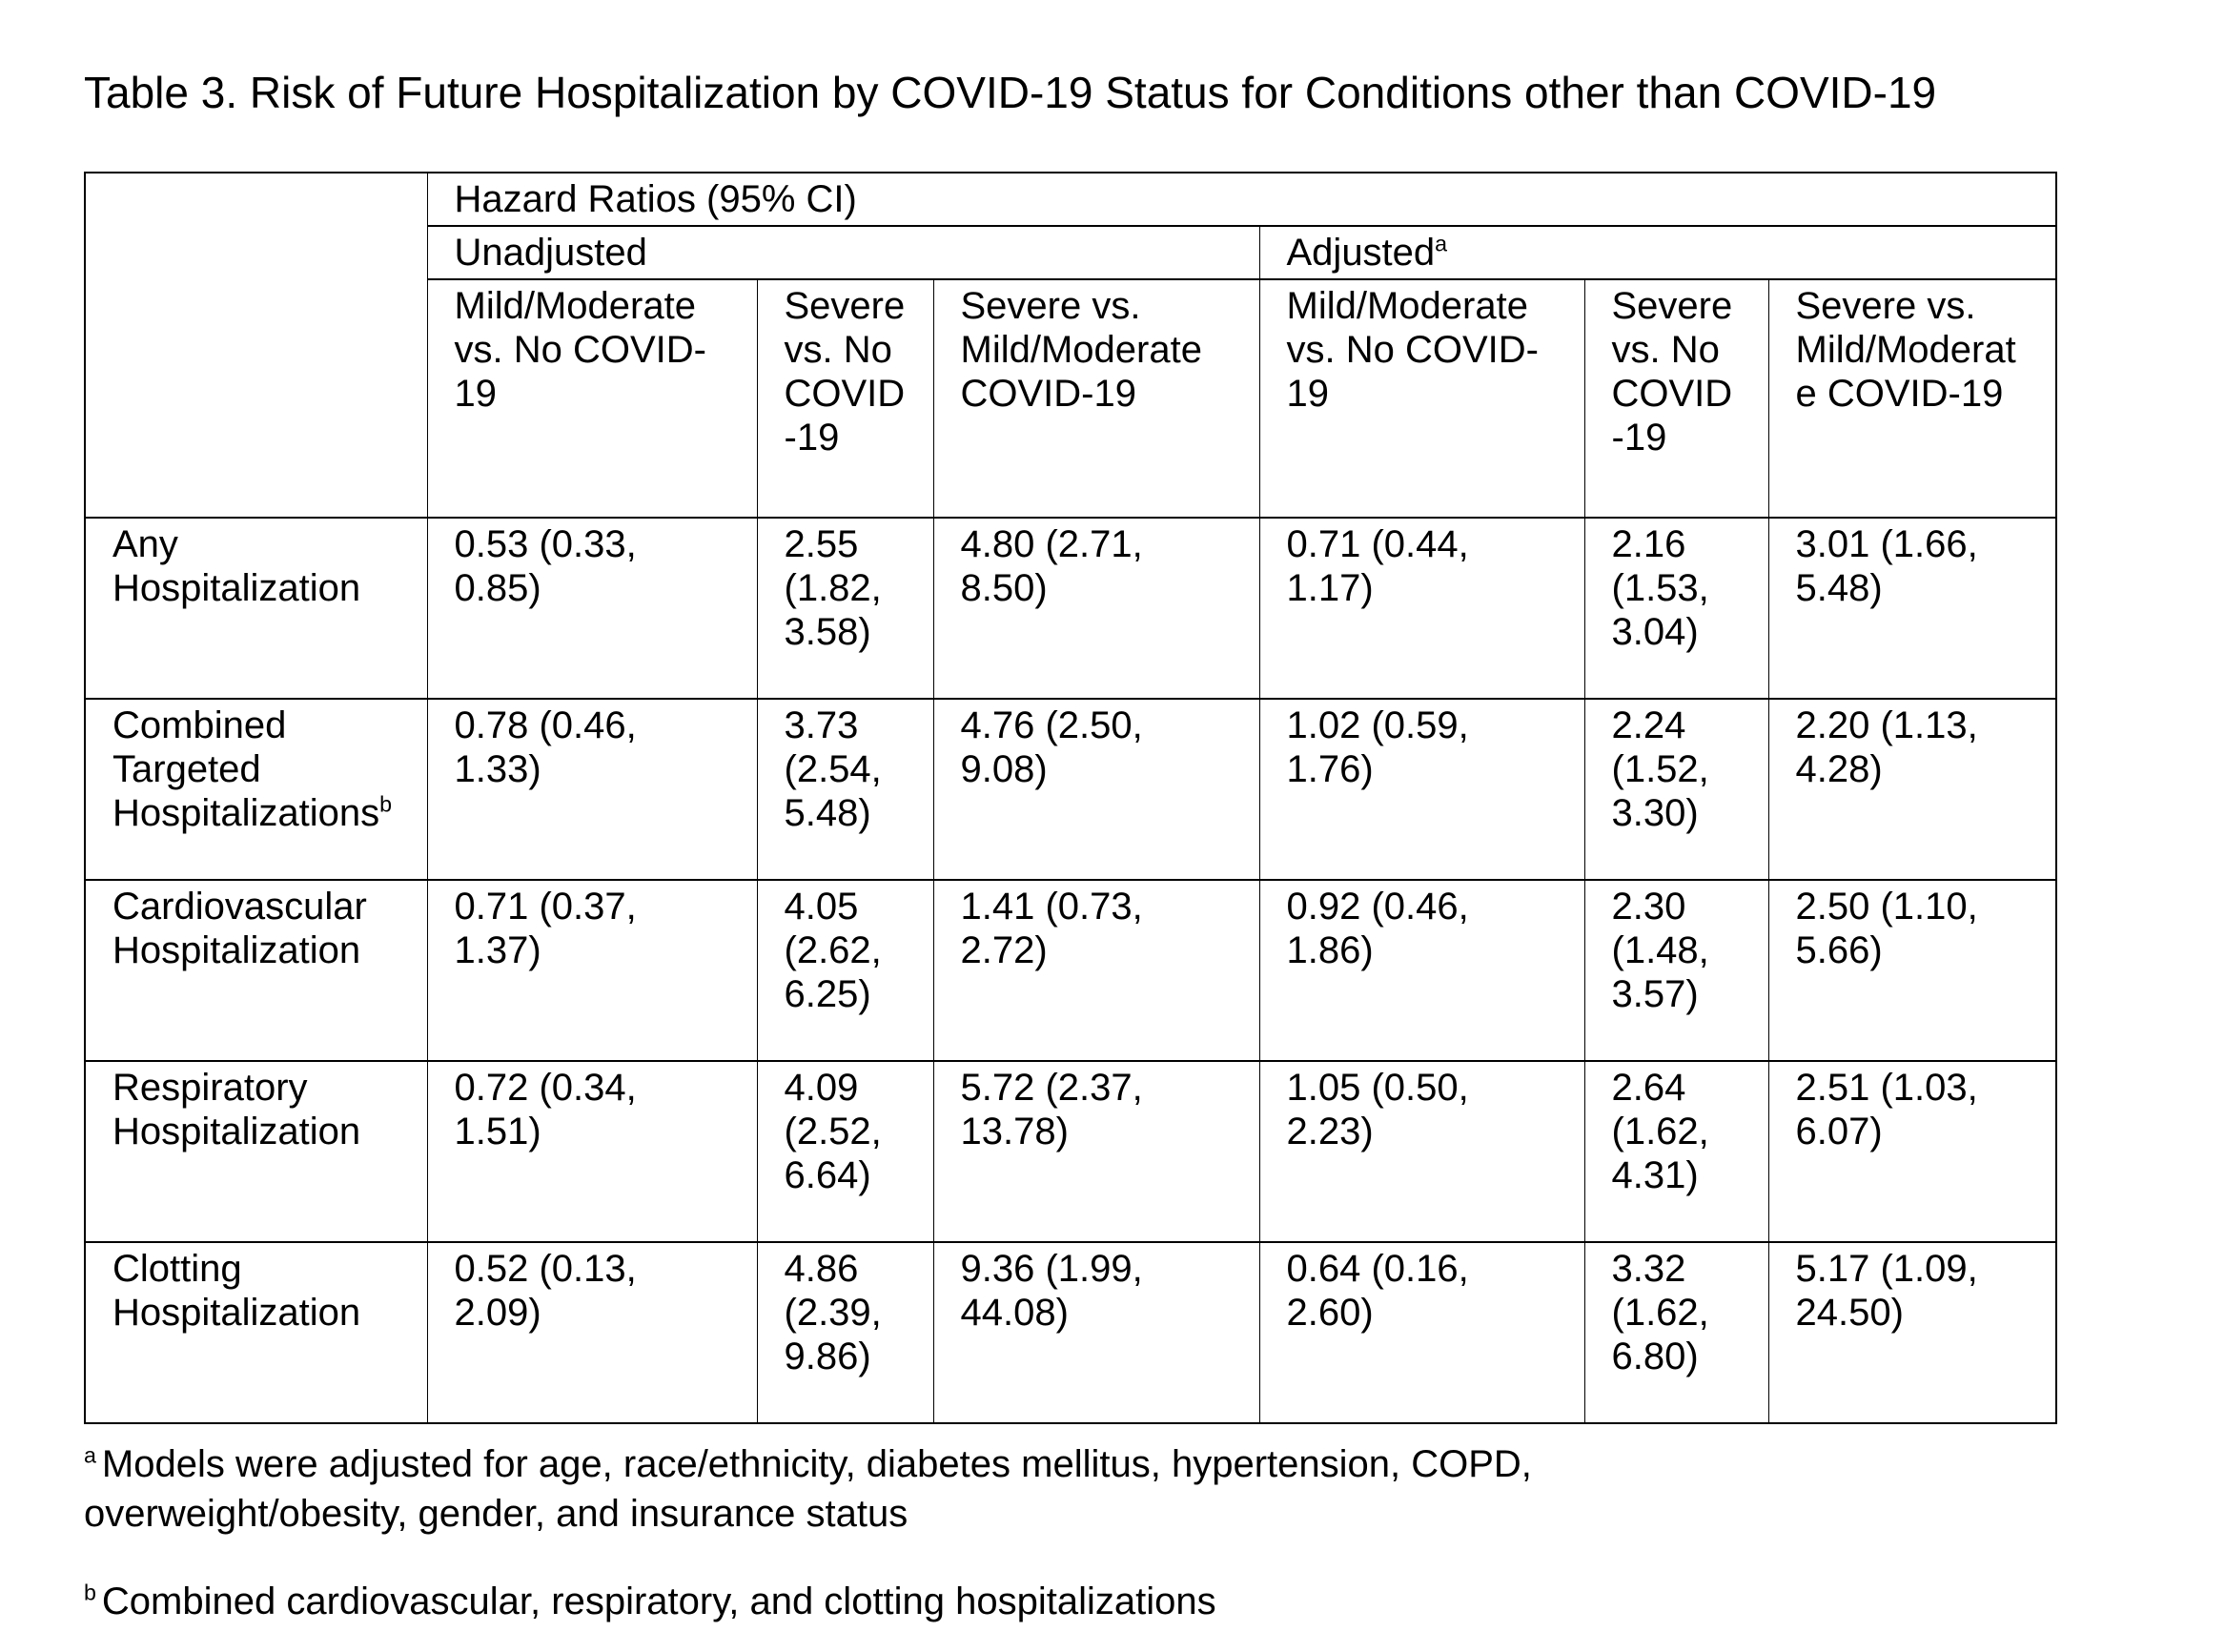 The width and height of the screenshot is (2225, 1652). What do you see at coordinates (1421, 1152) in the screenshot?
I see `hazard-ratio-cell: 1.05 (0.50, 2.23)` at bounding box center [1421, 1152].